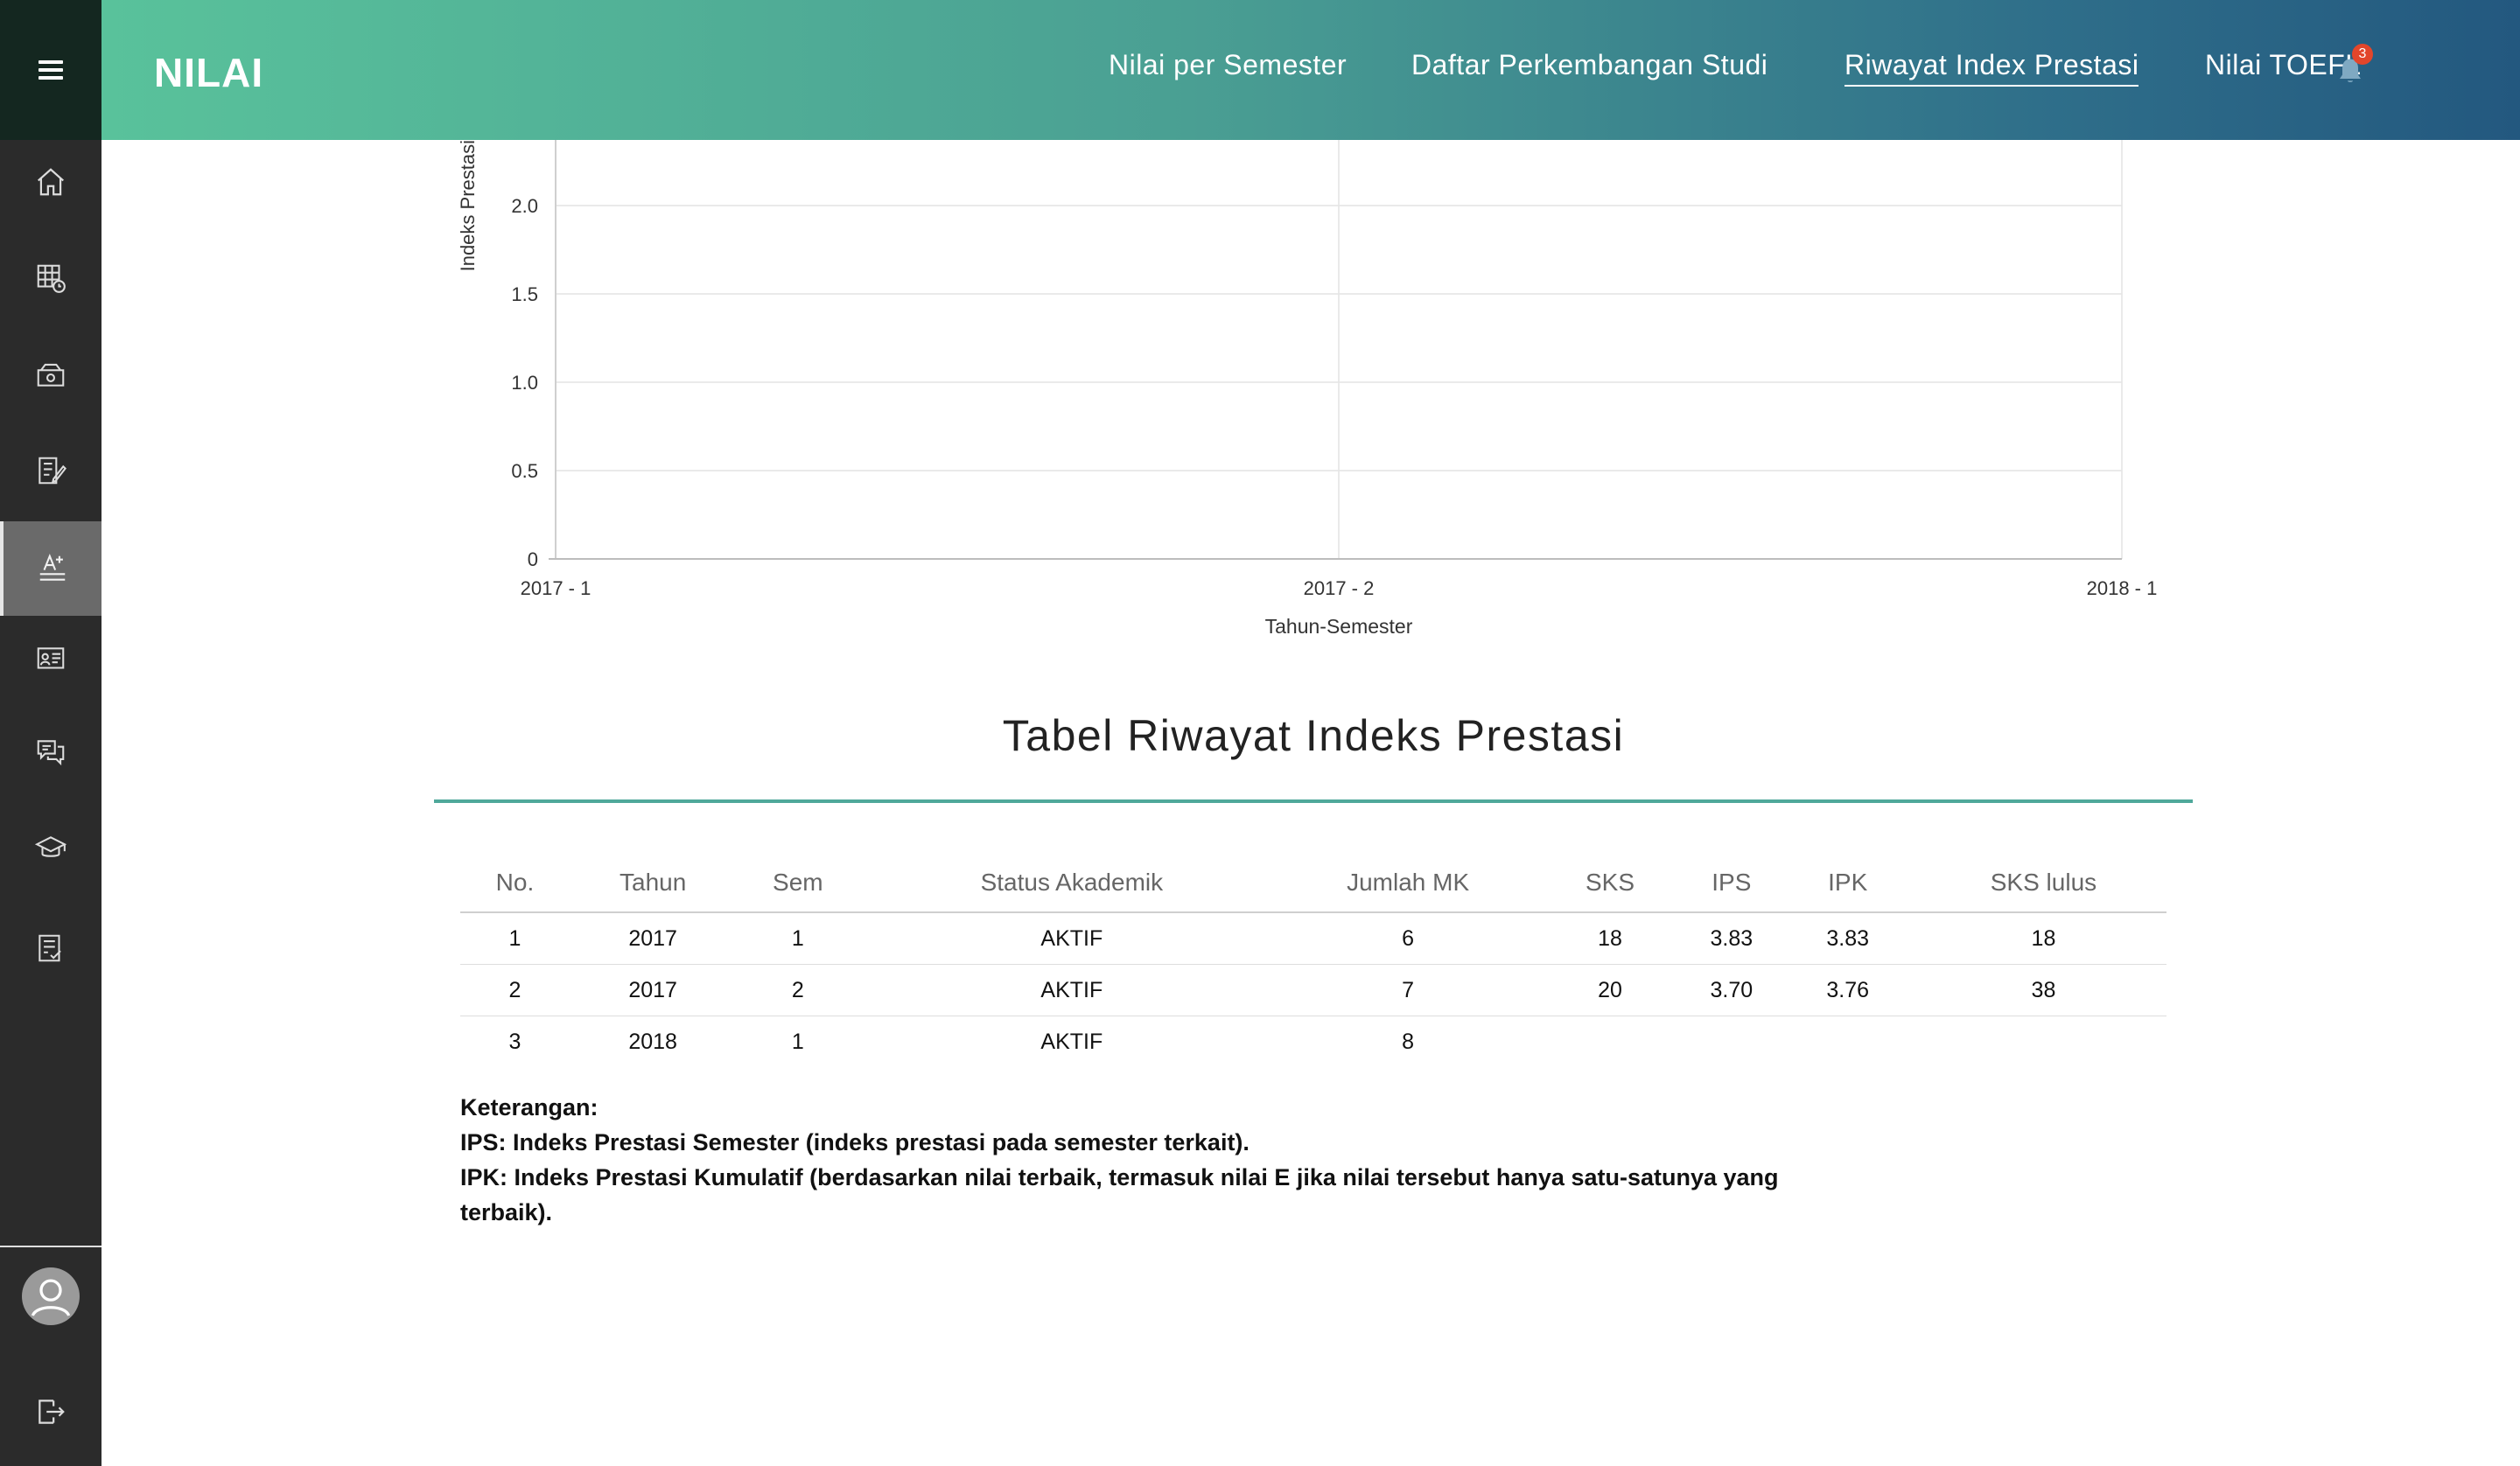 This screenshot has width=2520, height=1466. I want to click on sidebar-item-home, so click(51, 182).